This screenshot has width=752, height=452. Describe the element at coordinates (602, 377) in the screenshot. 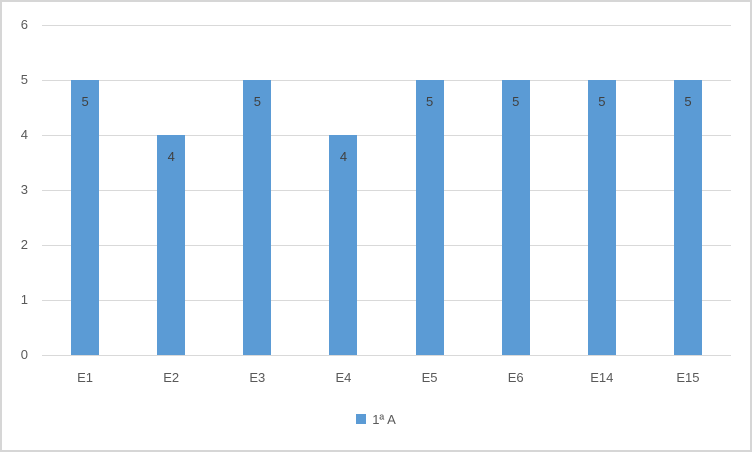

I see `x-tick-label-E14: E14` at that location.